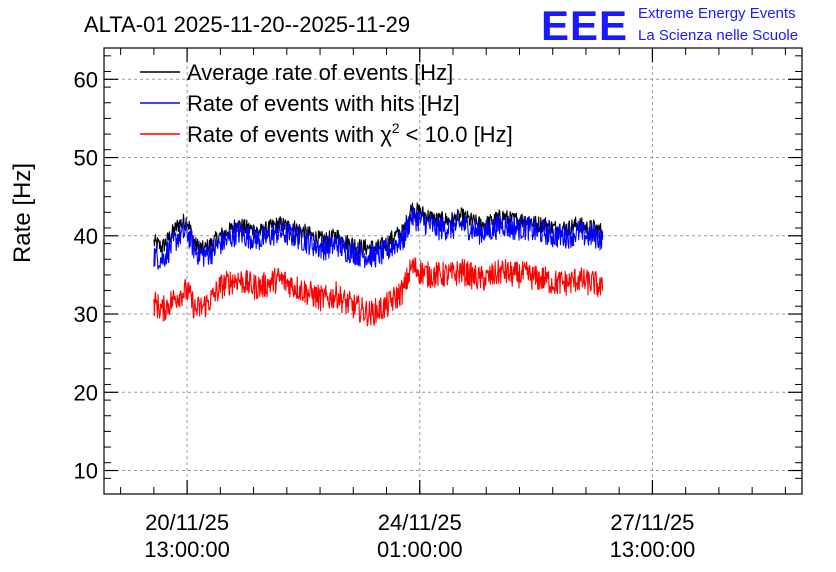 The image size is (836, 572). What do you see at coordinates (86, 275) in the screenshot?
I see `y-tick-labels: 10 20 30 40 50 60` at bounding box center [86, 275].